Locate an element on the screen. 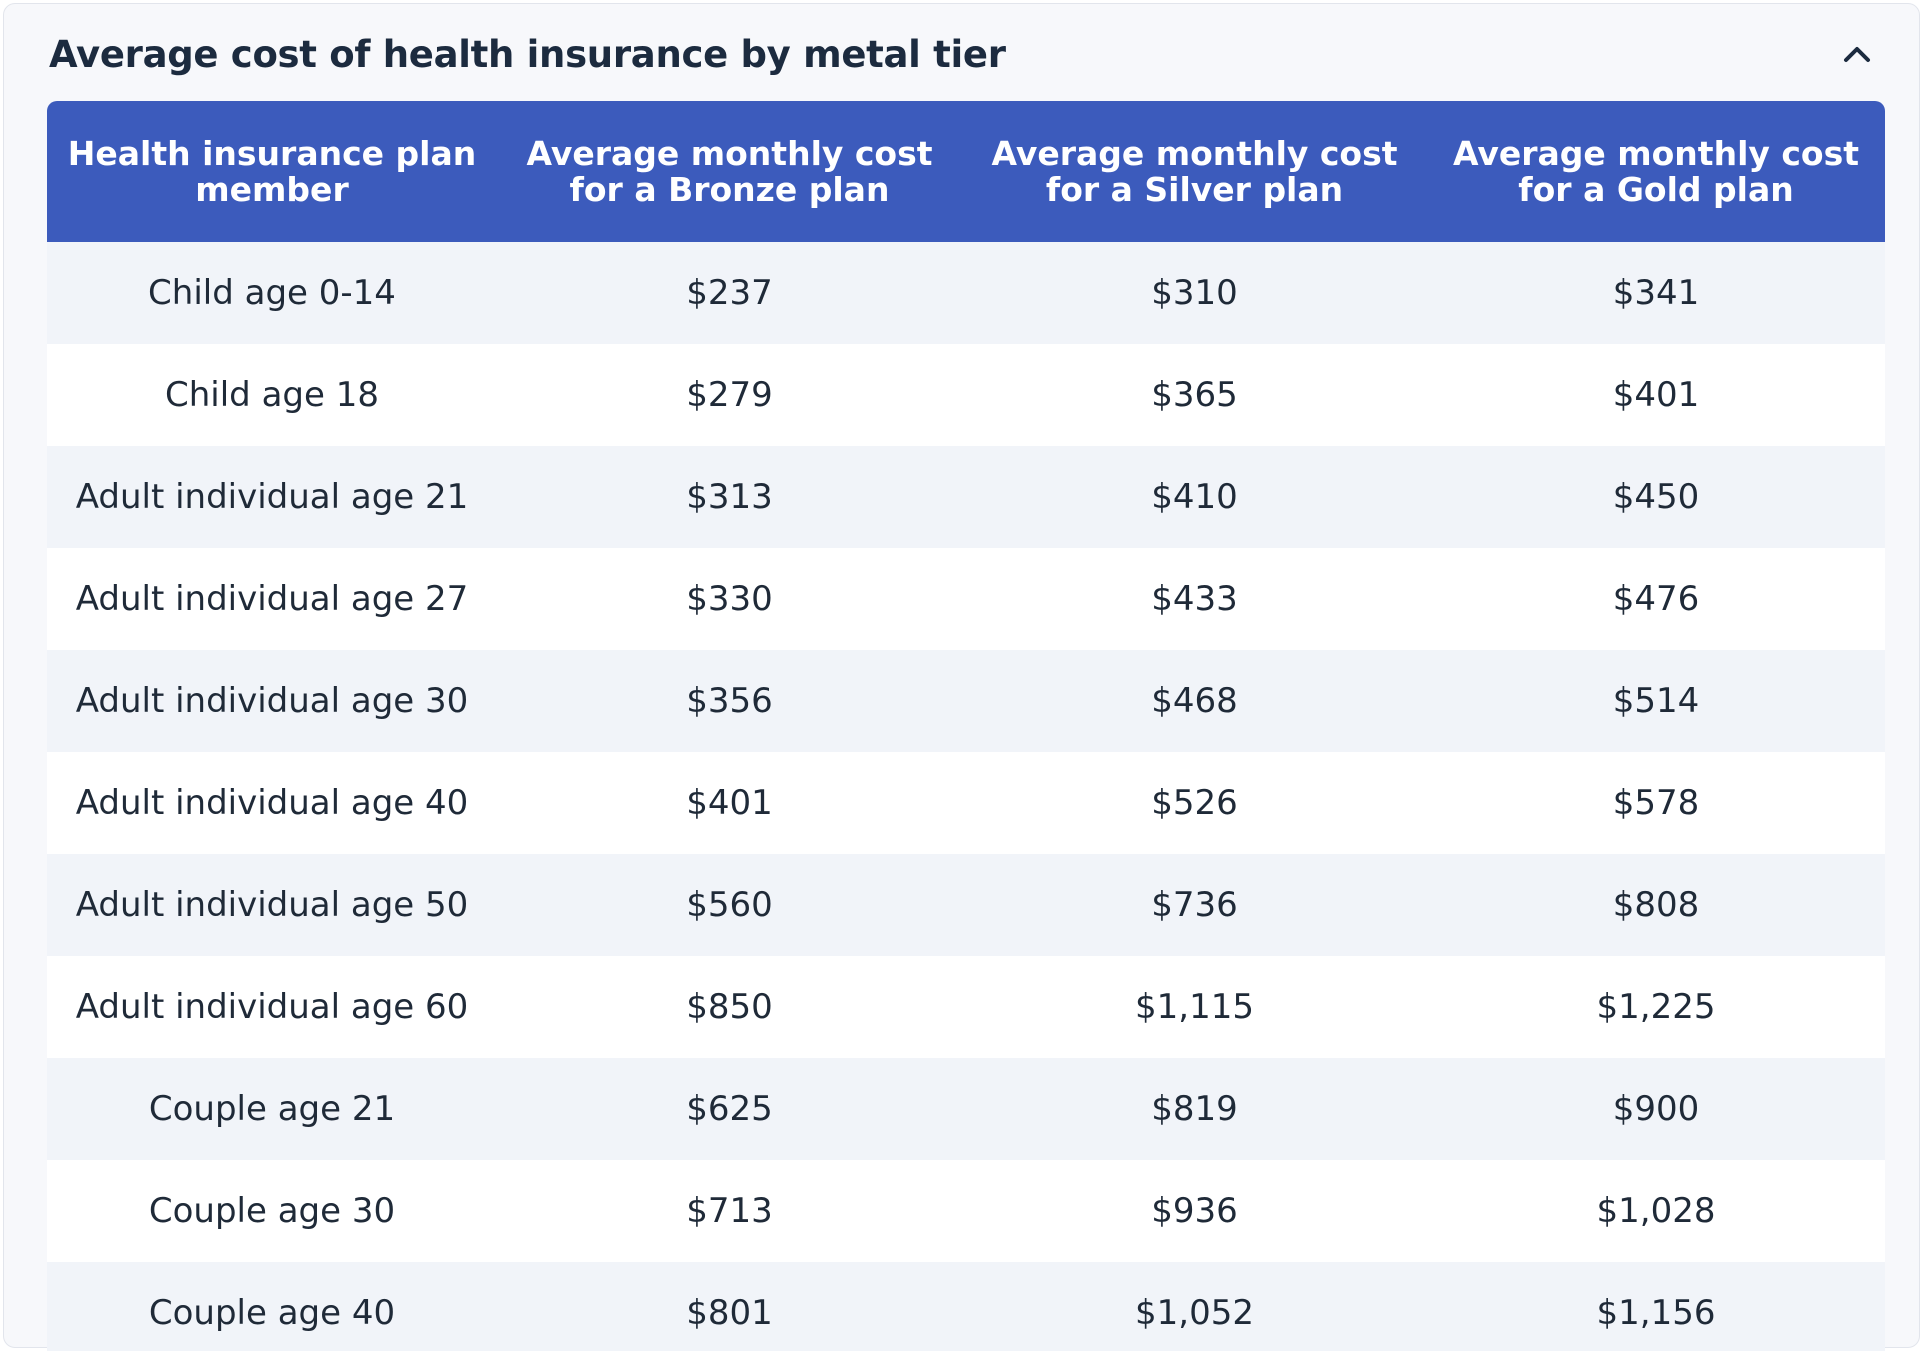 Image resolution: width=1926 pixels, height=1351 pixels. bronze-cost-cell: $625 is located at coordinates (729, 1109).